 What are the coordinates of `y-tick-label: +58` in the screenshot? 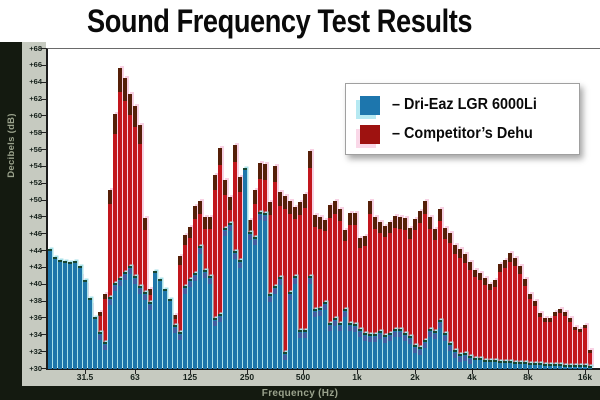 It's located at (35, 132).